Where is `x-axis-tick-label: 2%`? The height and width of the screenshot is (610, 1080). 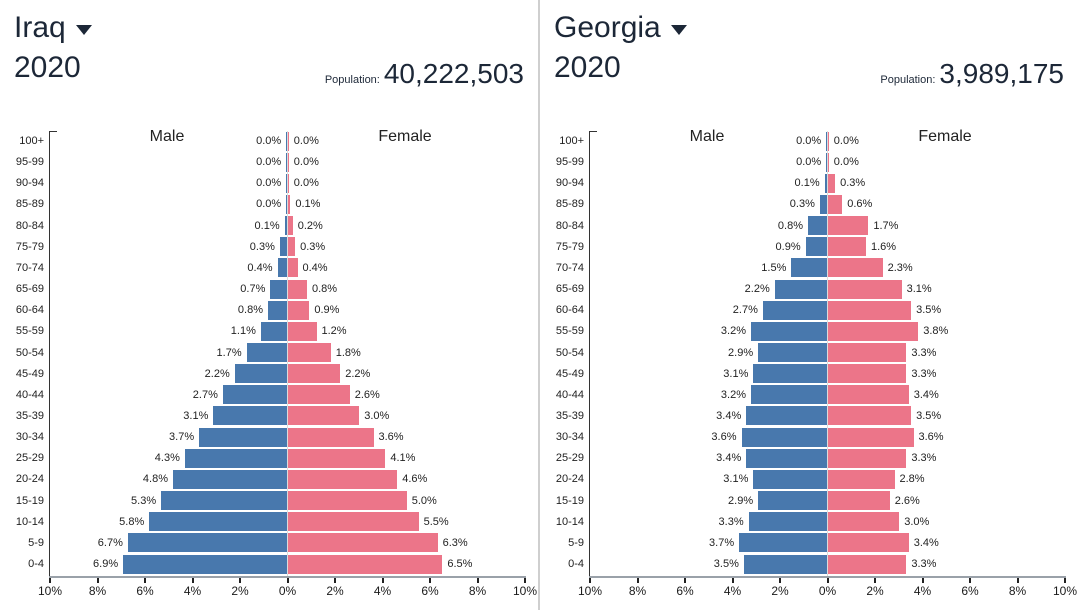
x-axis-tick-label: 2% is located at coordinates (240, 591).